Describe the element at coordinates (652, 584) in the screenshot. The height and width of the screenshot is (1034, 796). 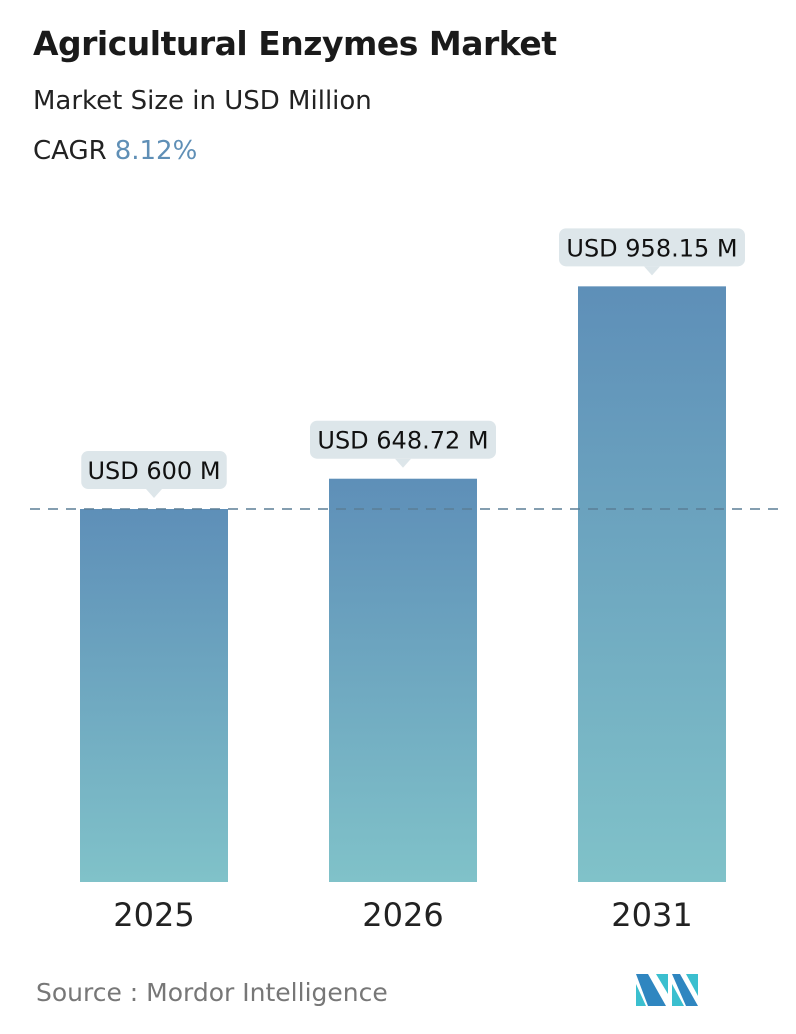
I see `bar-2031` at that location.